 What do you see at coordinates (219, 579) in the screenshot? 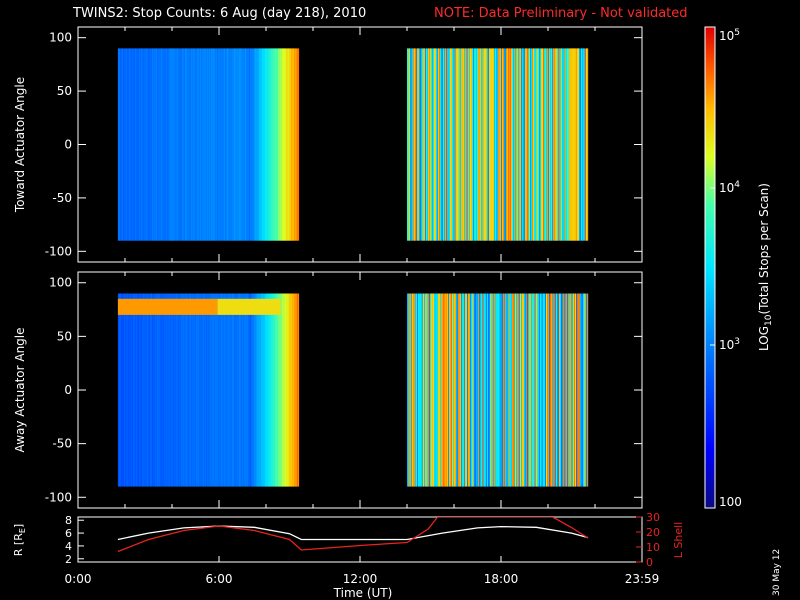
I see `time-tick-label: 6:00` at bounding box center [219, 579].